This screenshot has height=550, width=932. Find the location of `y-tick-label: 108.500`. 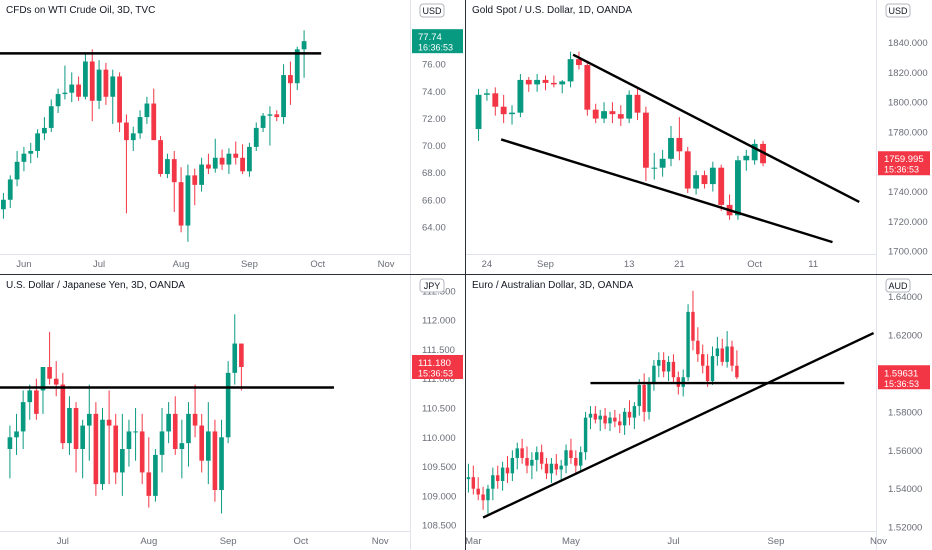

y-tick-label: 108.500 is located at coordinates (439, 526).